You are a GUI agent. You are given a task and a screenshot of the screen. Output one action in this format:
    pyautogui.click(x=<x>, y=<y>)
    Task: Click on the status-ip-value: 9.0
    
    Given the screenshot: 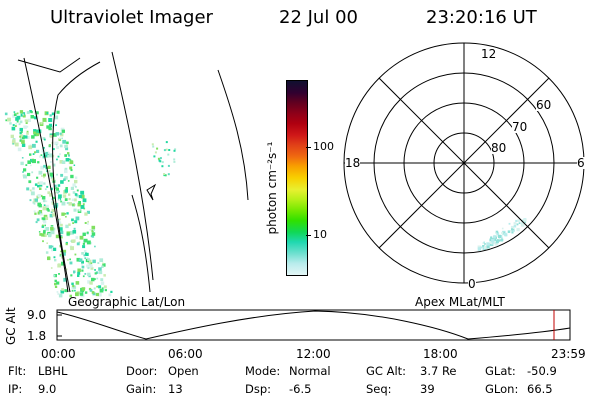 What is the action you would take?
    pyautogui.click(x=47, y=389)
    